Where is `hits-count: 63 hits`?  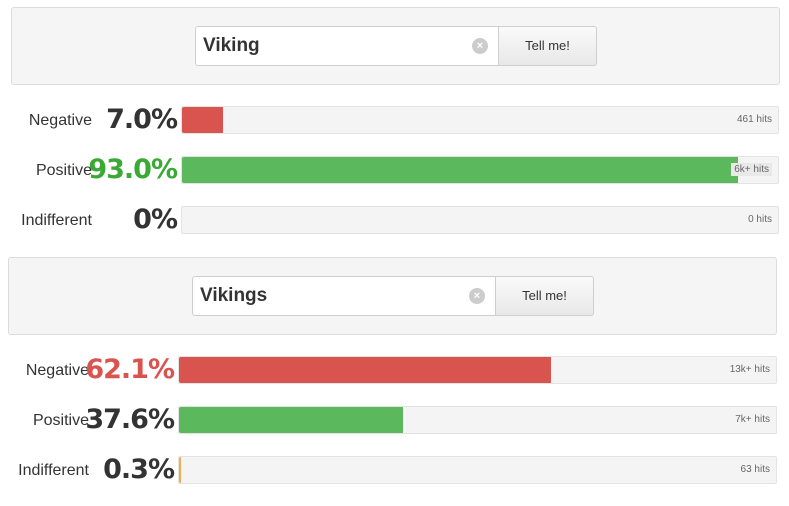
hits-count: 63 hits is located at coordinates (755, 469).